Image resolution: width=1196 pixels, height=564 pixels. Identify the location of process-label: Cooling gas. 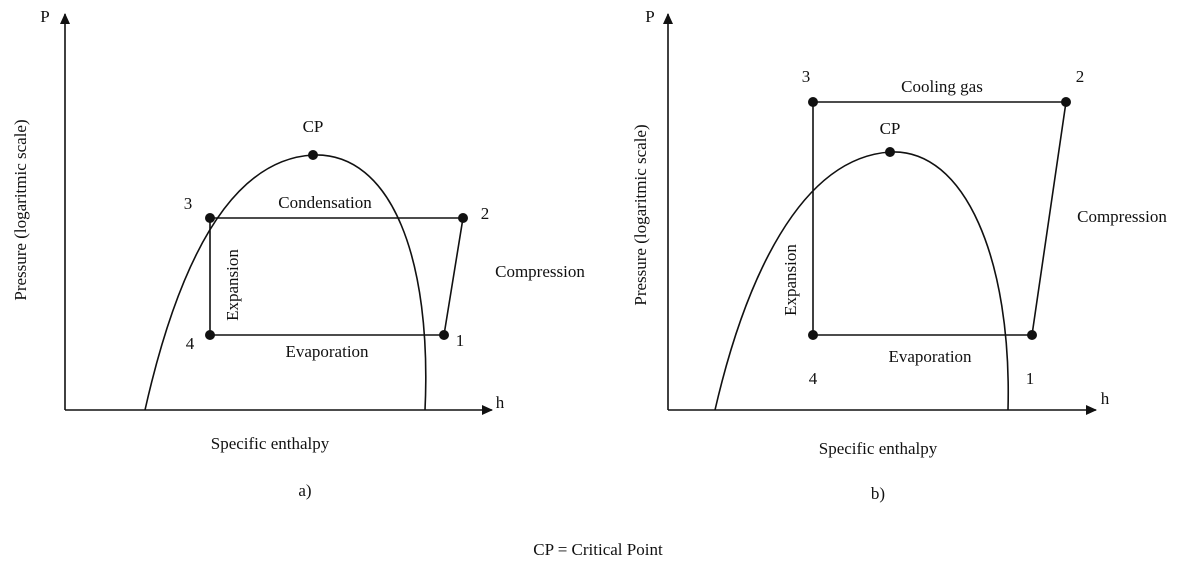
(942, 86).